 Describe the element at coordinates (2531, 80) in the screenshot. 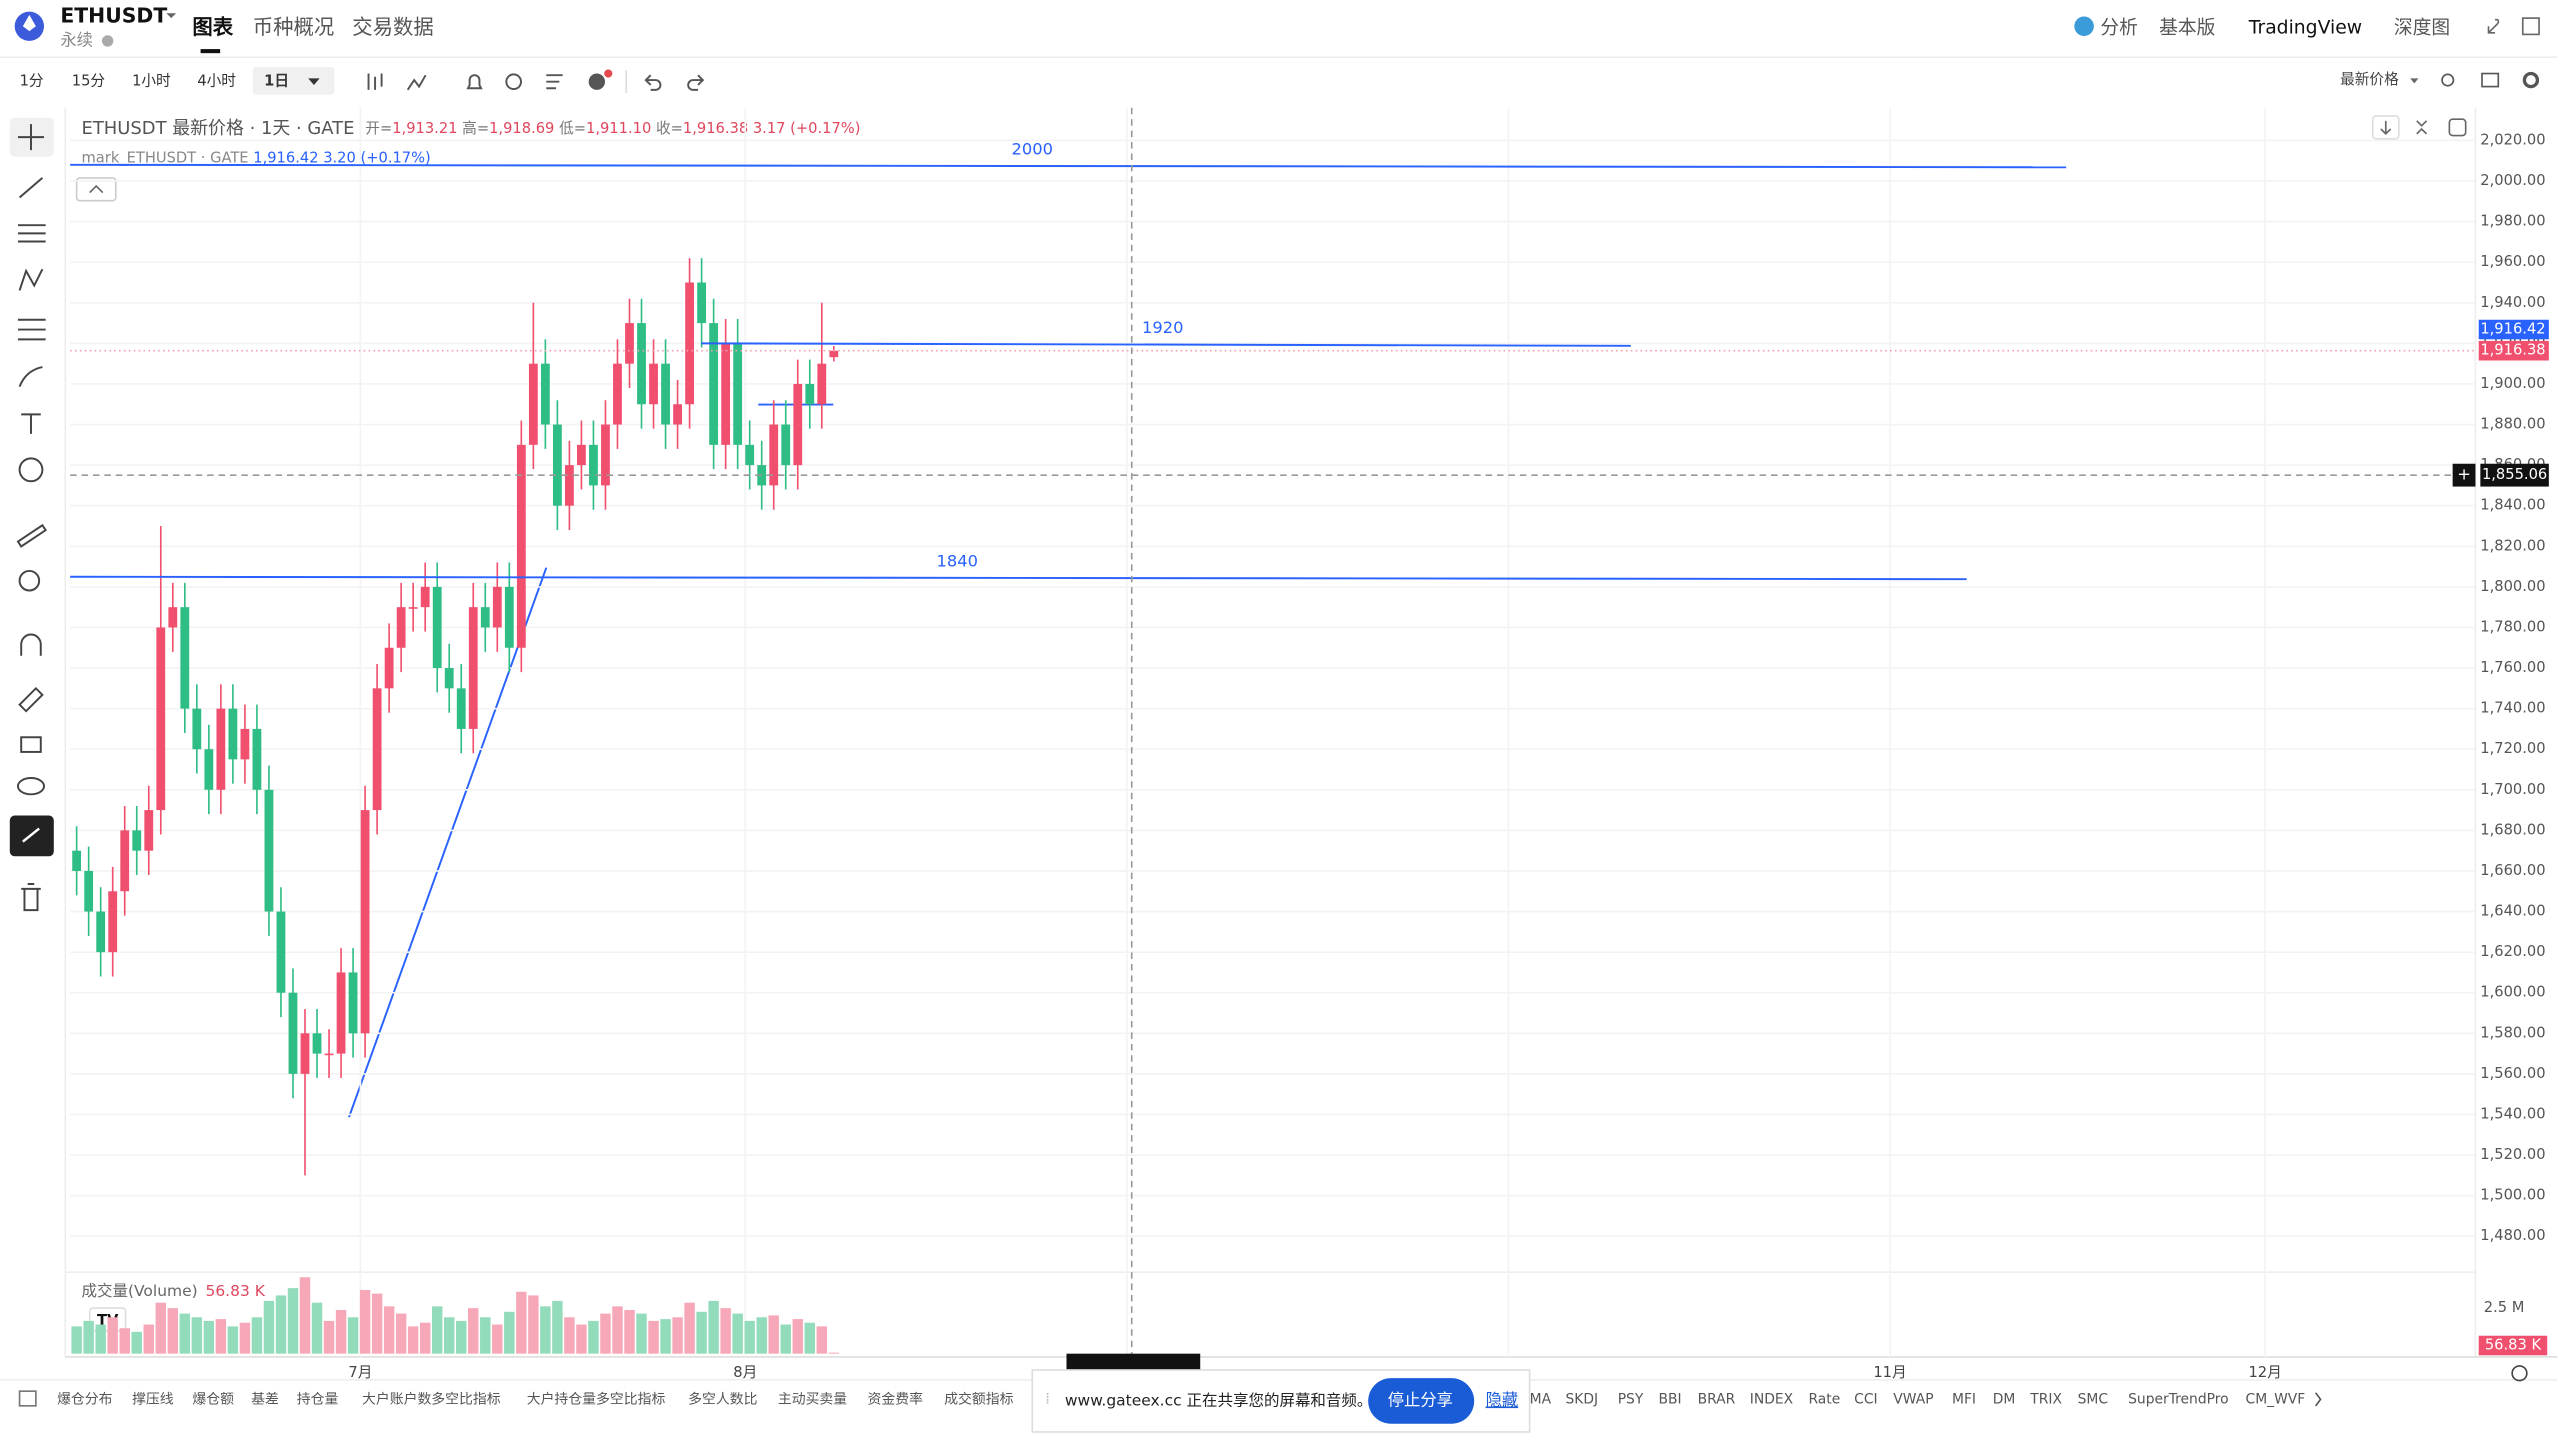

I see `settings-icon` at that location.